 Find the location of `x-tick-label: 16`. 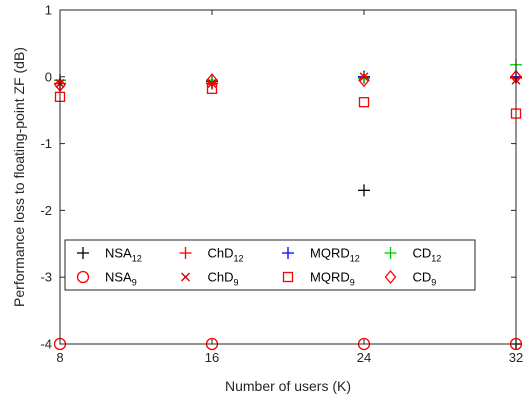

x-tick-label: 16 is located at coordinates (212, 357).